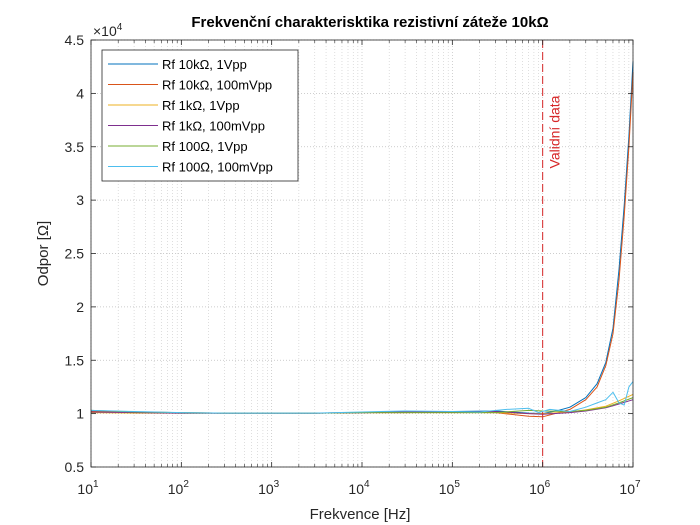  Describe the element at coordinates (548, 484) in the screenshot. I see `x-tick-exponent: 6` at that location.